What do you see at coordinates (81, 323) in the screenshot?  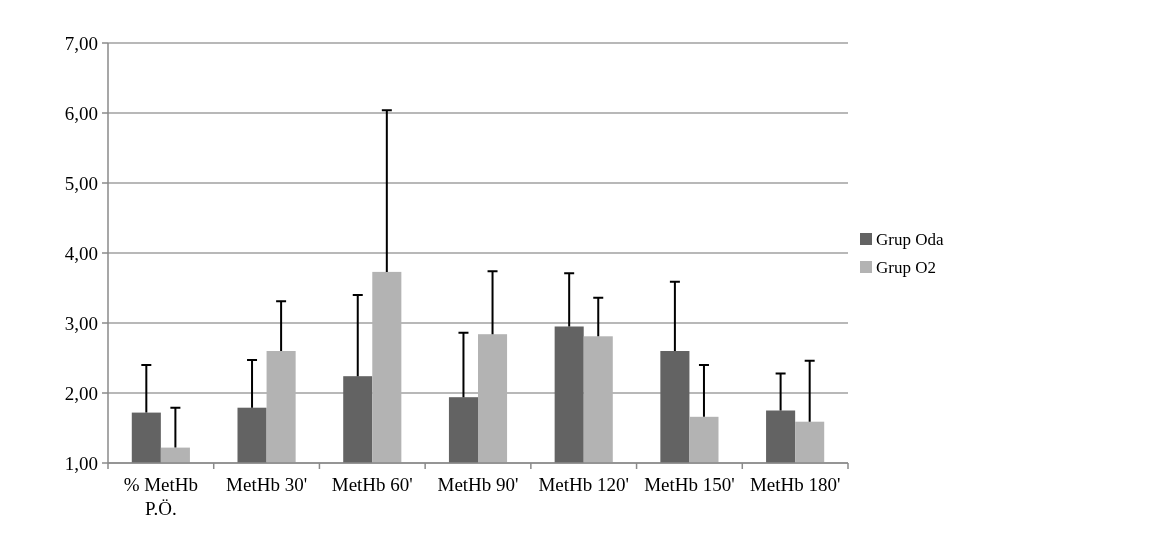 I see `y-tick-label: 3,00` at bounding box center [81, 323].